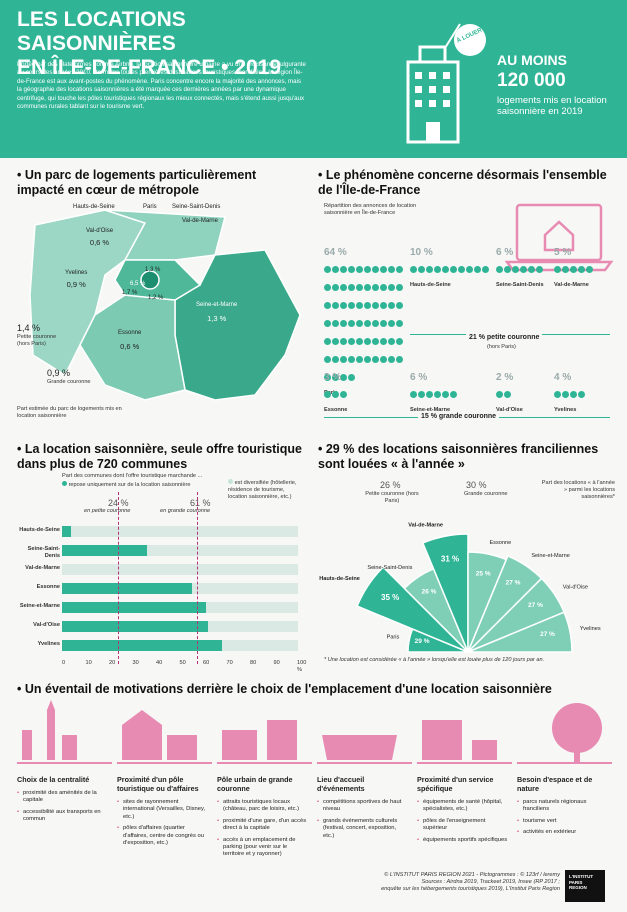  What do you see at coordinates (138, 284) in the screenshot?
I see `map-pct-2: 6,5 %` at bounding box center [138, 284].